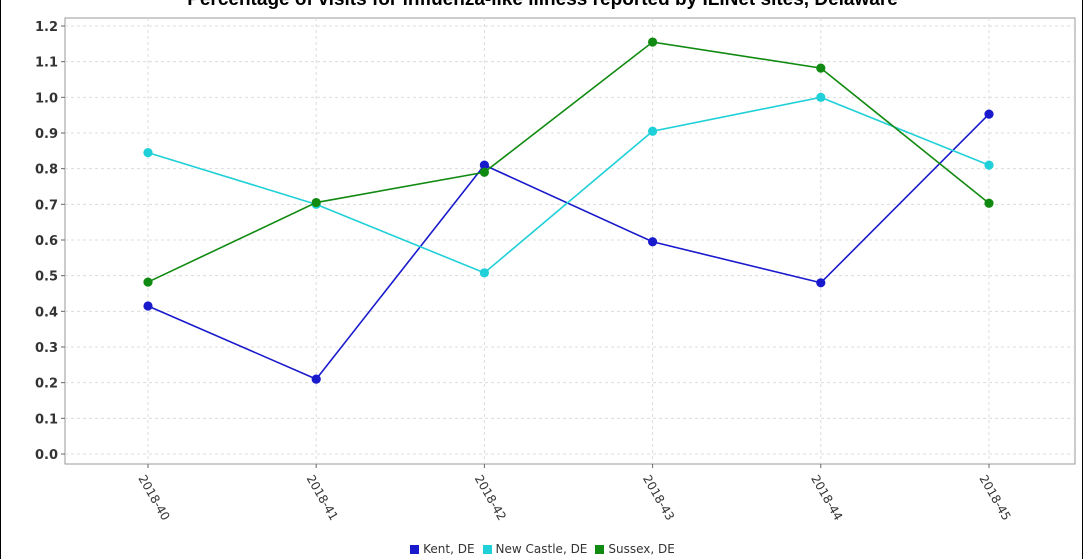 The image size is (1083, 559). I want to click on y-tick-label: 1.2, so click(46, 27).